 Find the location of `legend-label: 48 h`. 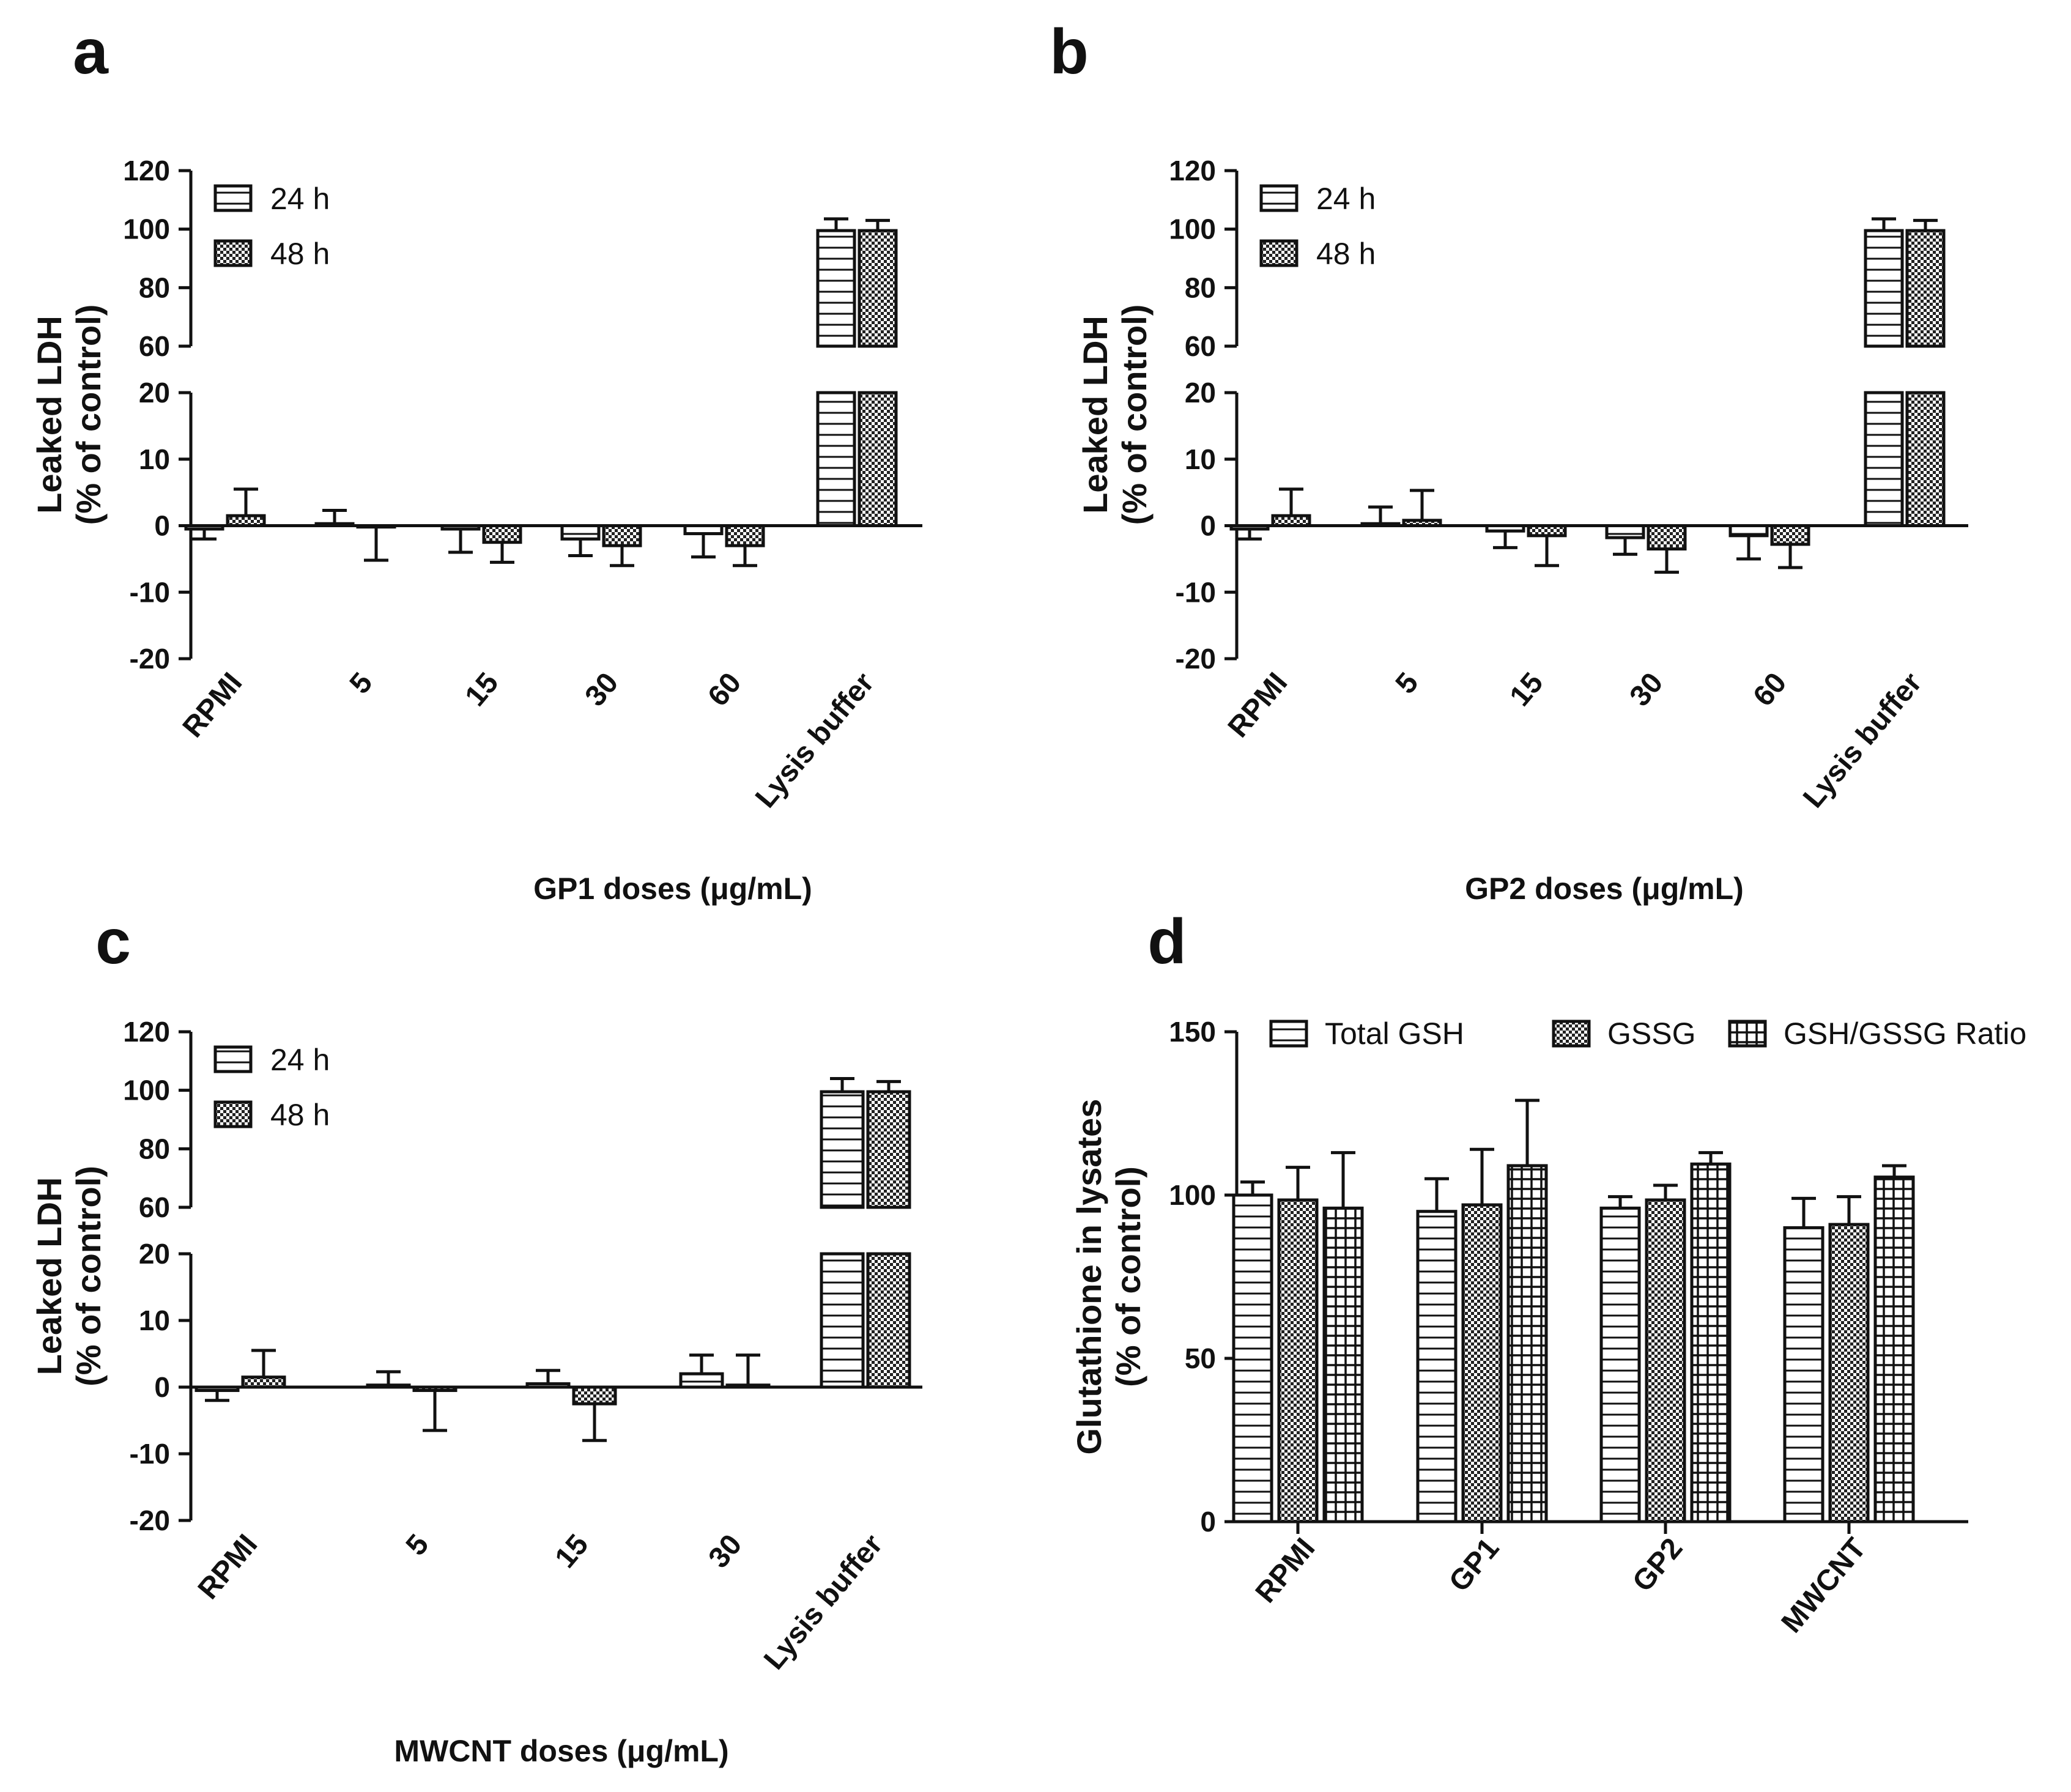

legend-label: 48 h is located at coordinates (1346, 254).